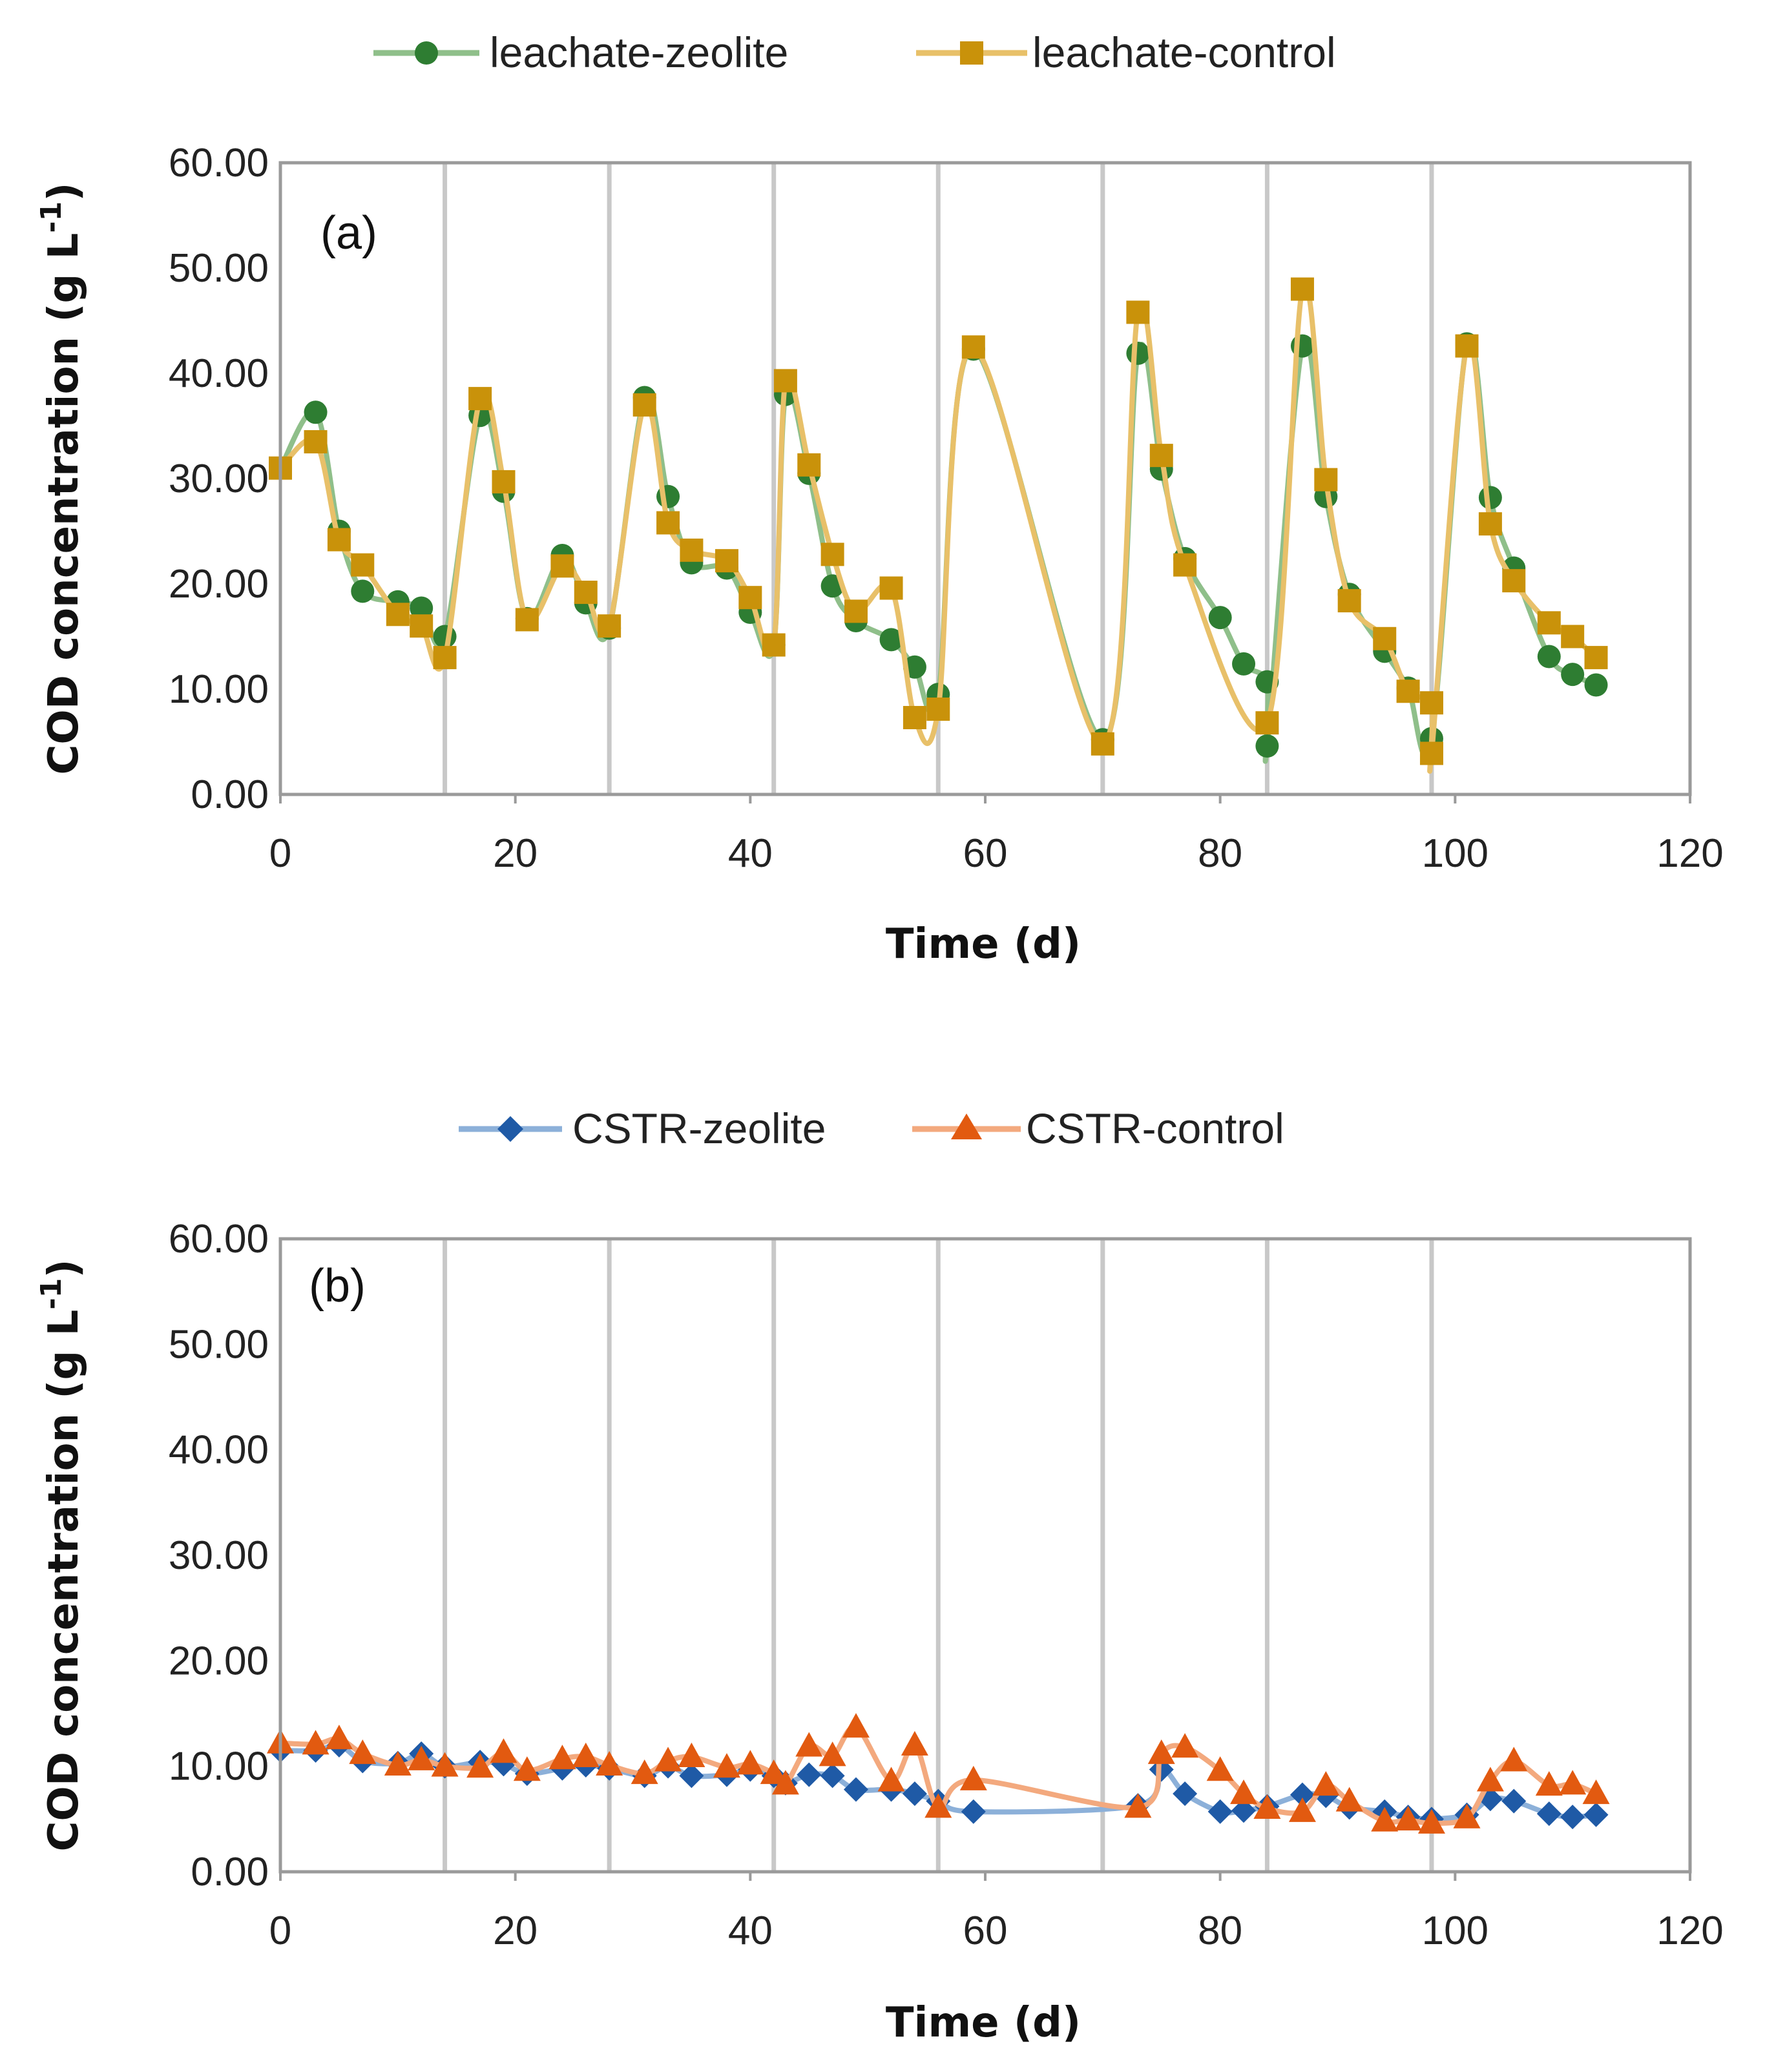 The width and height of the screenshot is (1765, 2072). Describe the element at coordinates (515, 853) in the screenshot. I see `x-tick-label-a-1: 20` at that location.